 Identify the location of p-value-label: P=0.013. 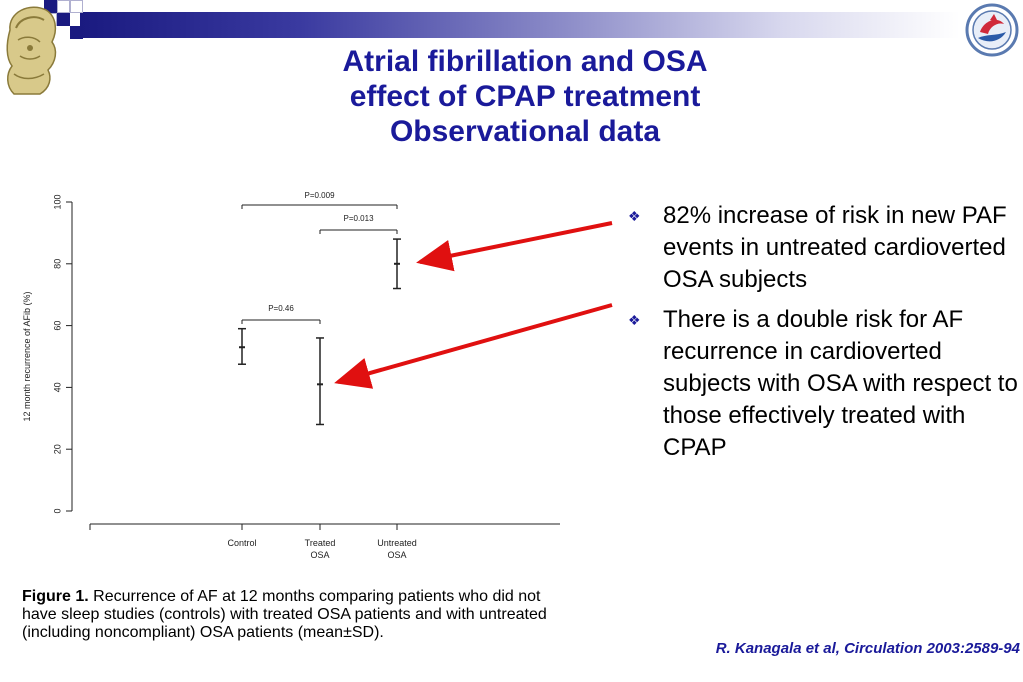
(358, 218).